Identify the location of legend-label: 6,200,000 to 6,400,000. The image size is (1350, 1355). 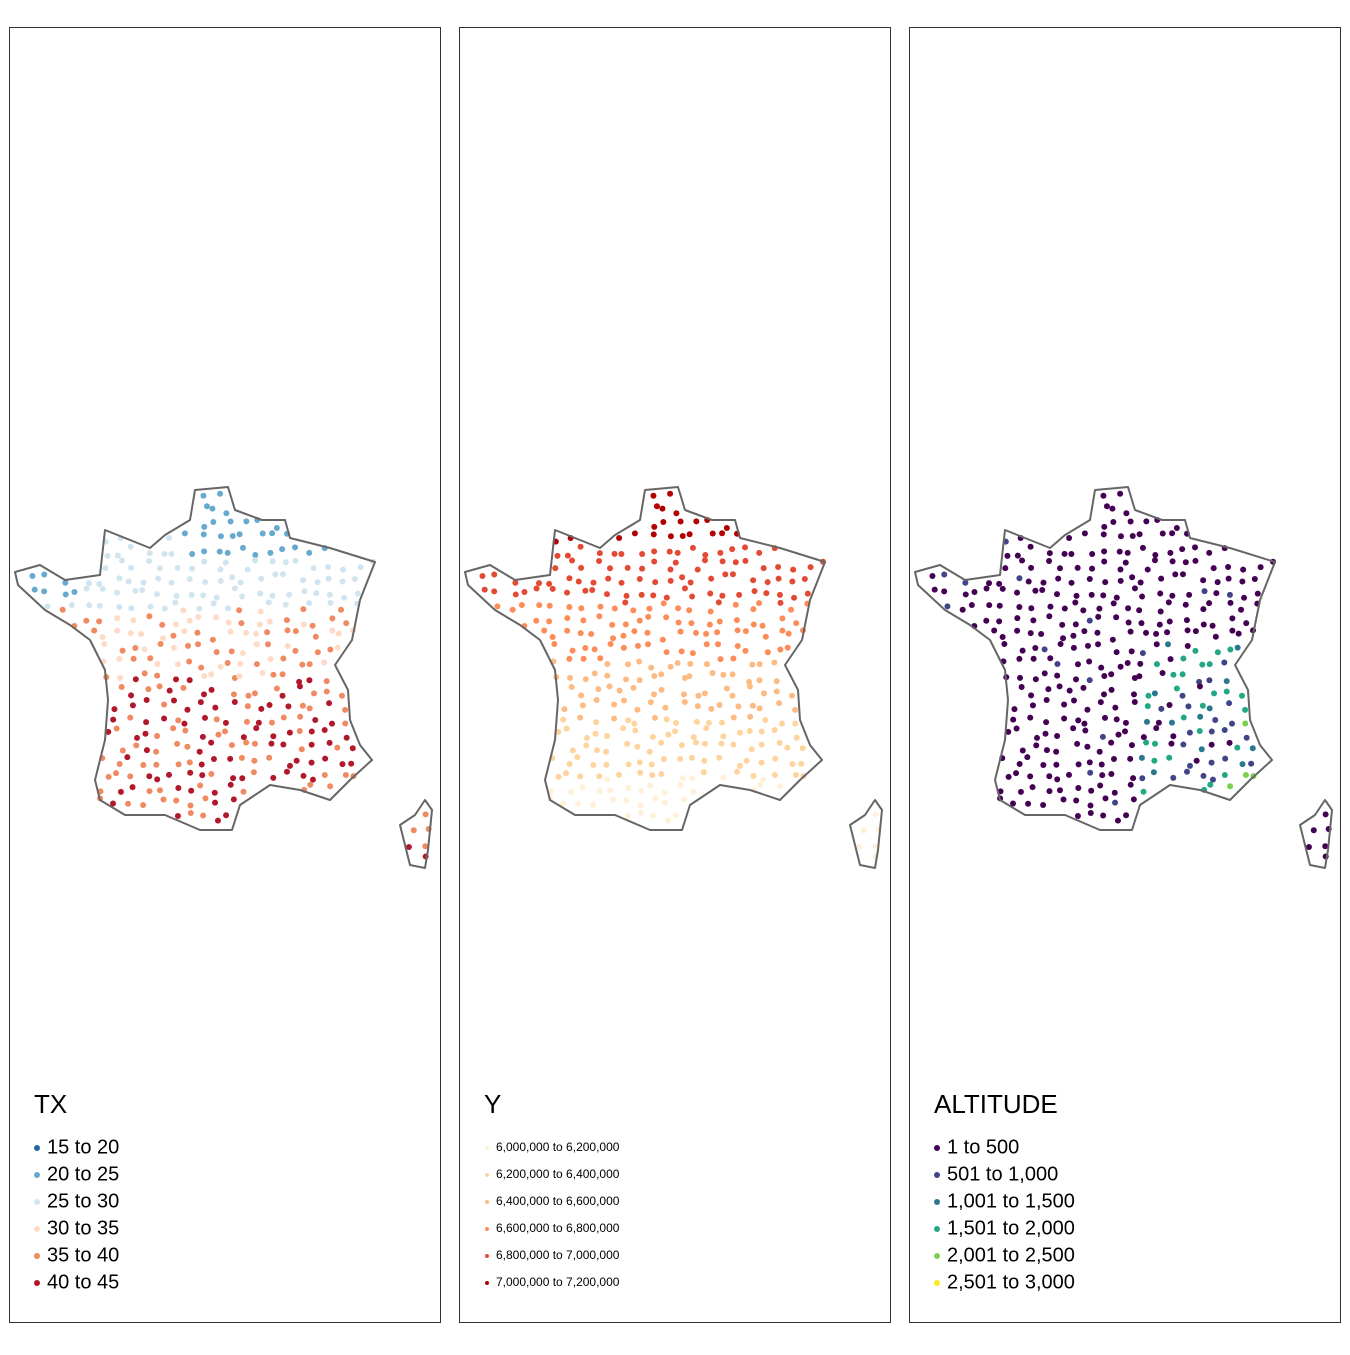
(558, 1174).